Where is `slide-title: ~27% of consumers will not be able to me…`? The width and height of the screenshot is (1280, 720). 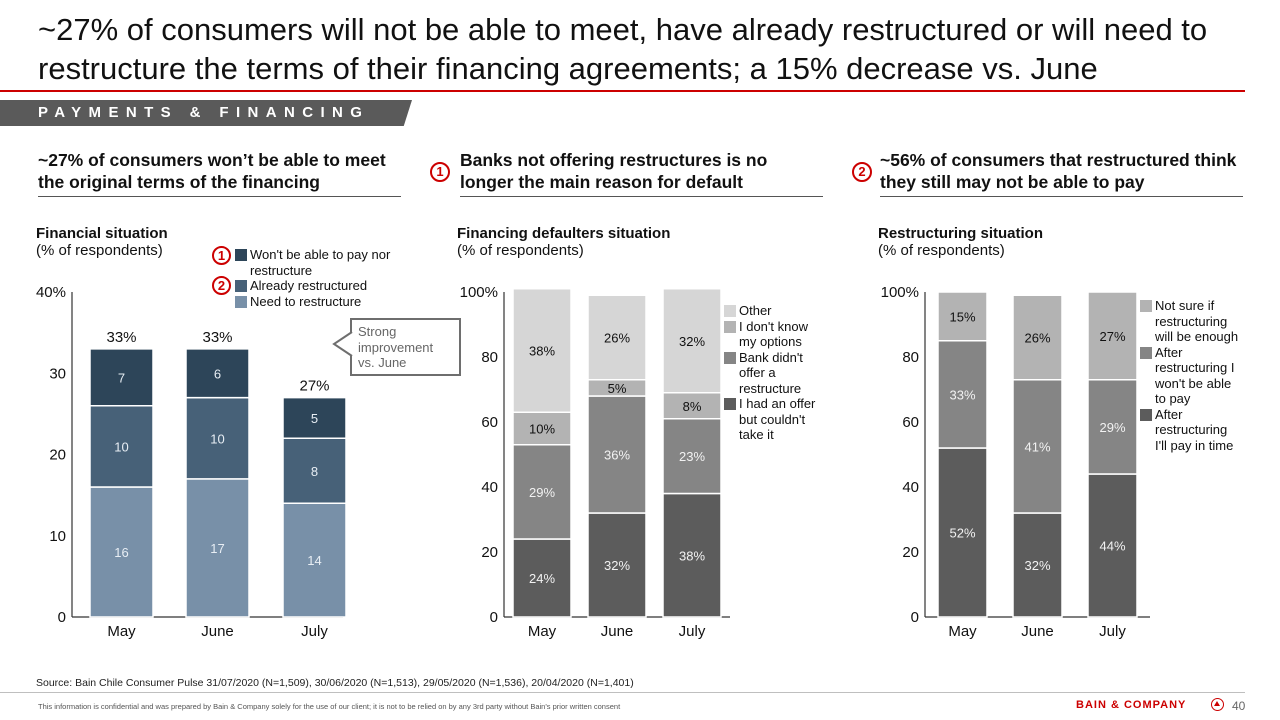 slide-title: ~27% of consumers will not be able to me… is located at coordinates (623, 49).